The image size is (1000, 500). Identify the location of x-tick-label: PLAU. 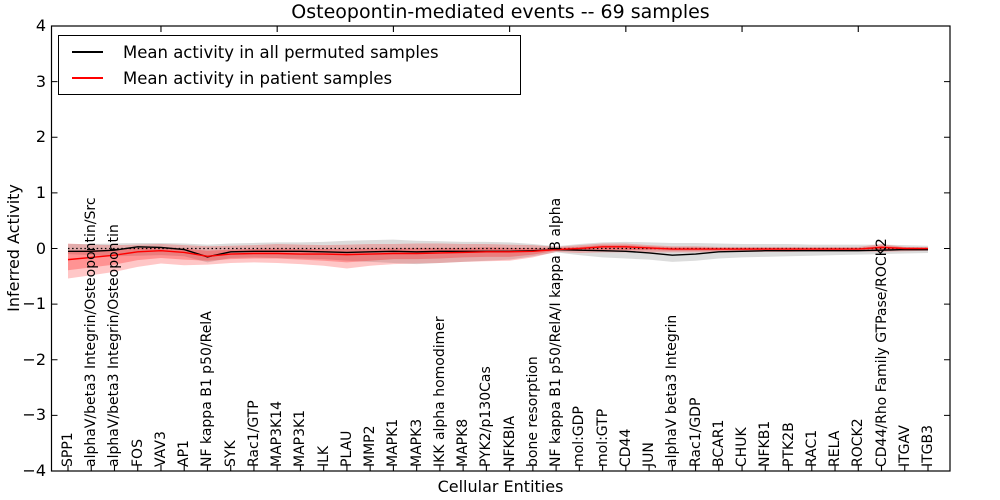
(346, 448).